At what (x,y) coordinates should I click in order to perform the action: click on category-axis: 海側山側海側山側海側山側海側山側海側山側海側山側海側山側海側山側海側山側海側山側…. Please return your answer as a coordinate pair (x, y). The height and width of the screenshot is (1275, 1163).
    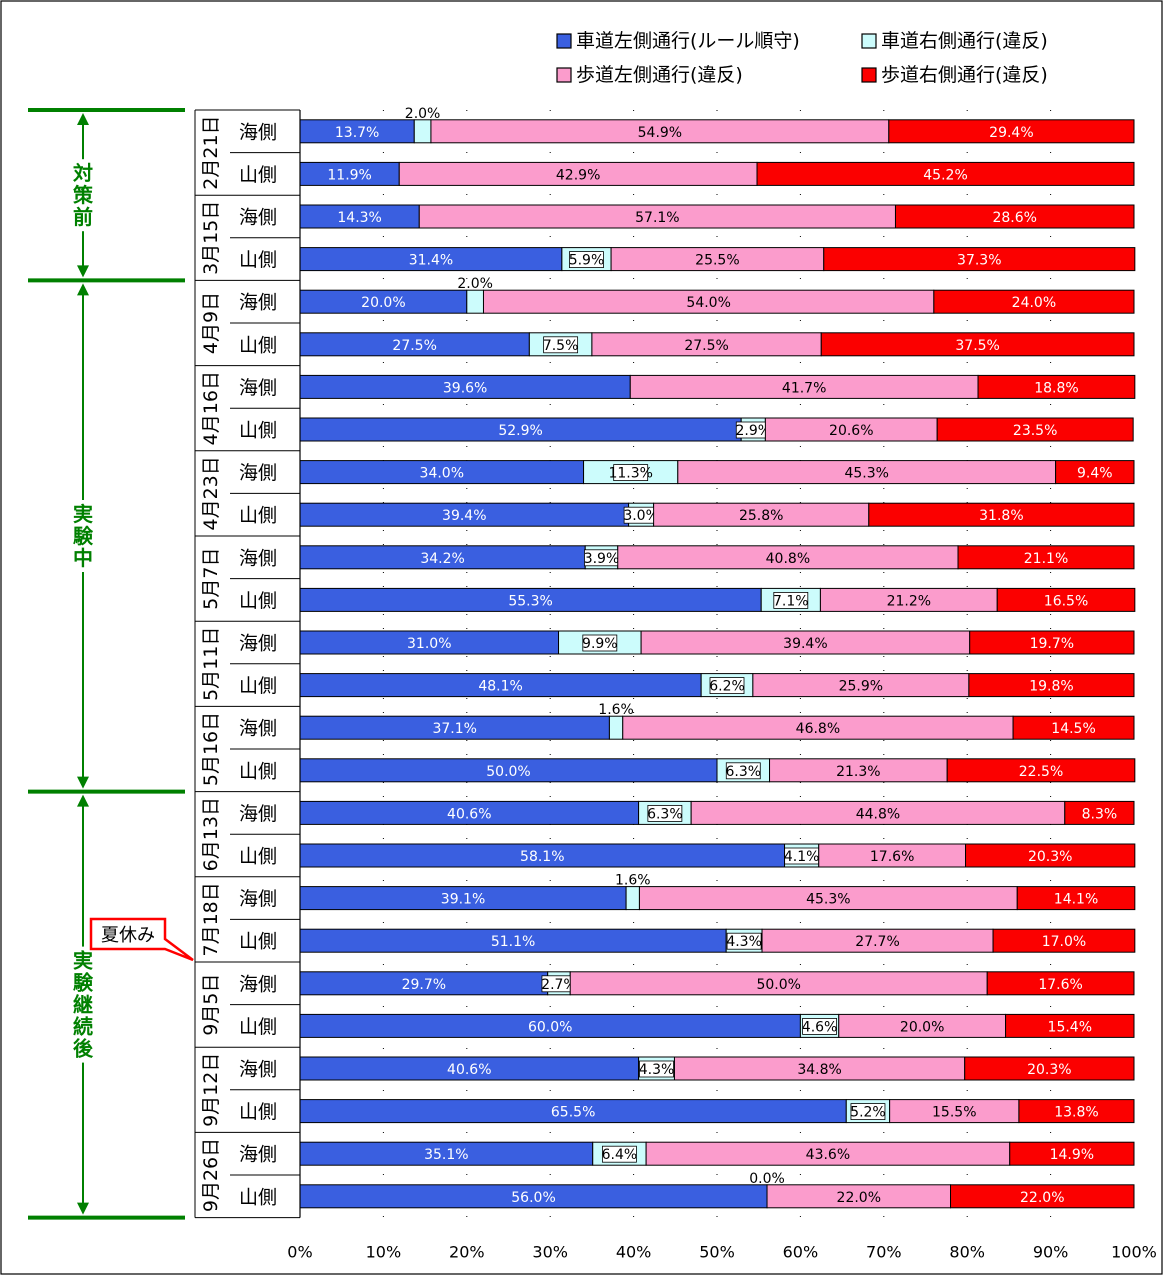
    Looking at the image, I should click on (247, 664).